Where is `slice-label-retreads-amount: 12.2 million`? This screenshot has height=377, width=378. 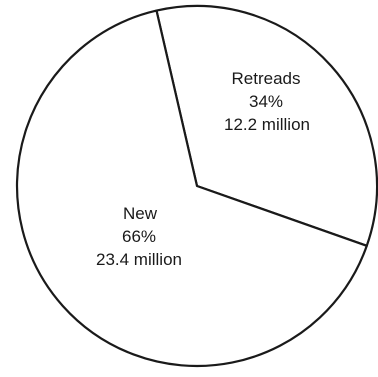
slice-label-retreads-amount: 12.2 million is located at coordinates (267, 124).